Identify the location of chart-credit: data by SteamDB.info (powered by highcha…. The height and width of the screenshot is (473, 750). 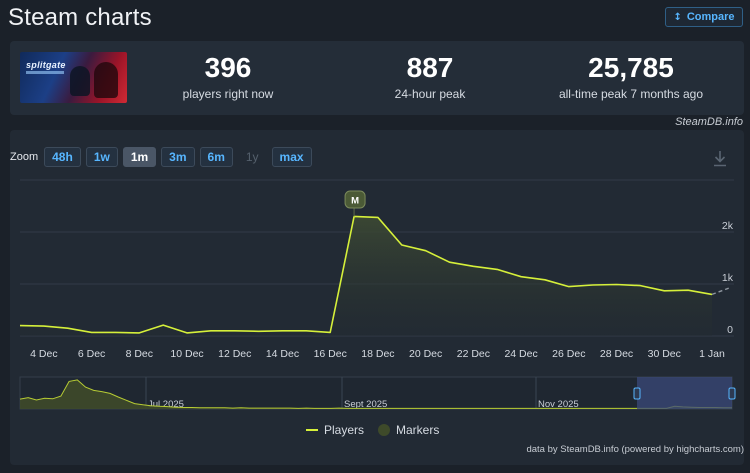
(635, 449).